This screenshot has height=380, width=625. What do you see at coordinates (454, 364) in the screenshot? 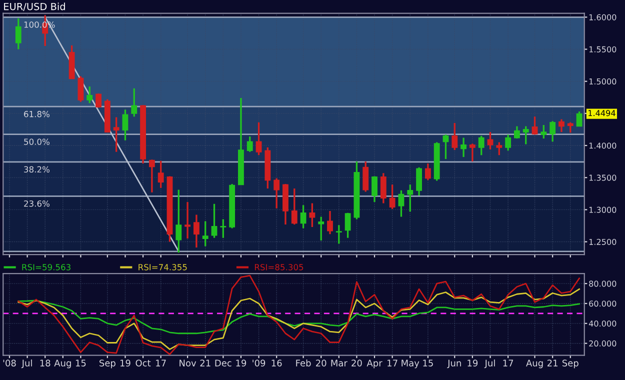
I see `x-tick-label: Jun` at bounding box center [454, 364].